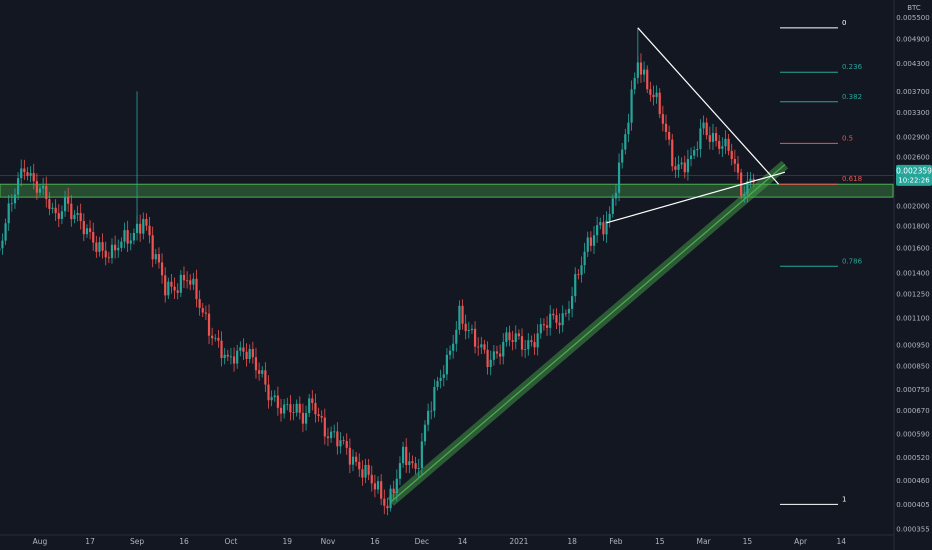 The width and height of the screenshot is (932, 550). I want to click on price-axis-tick: 0.003300, so click(912, 113).